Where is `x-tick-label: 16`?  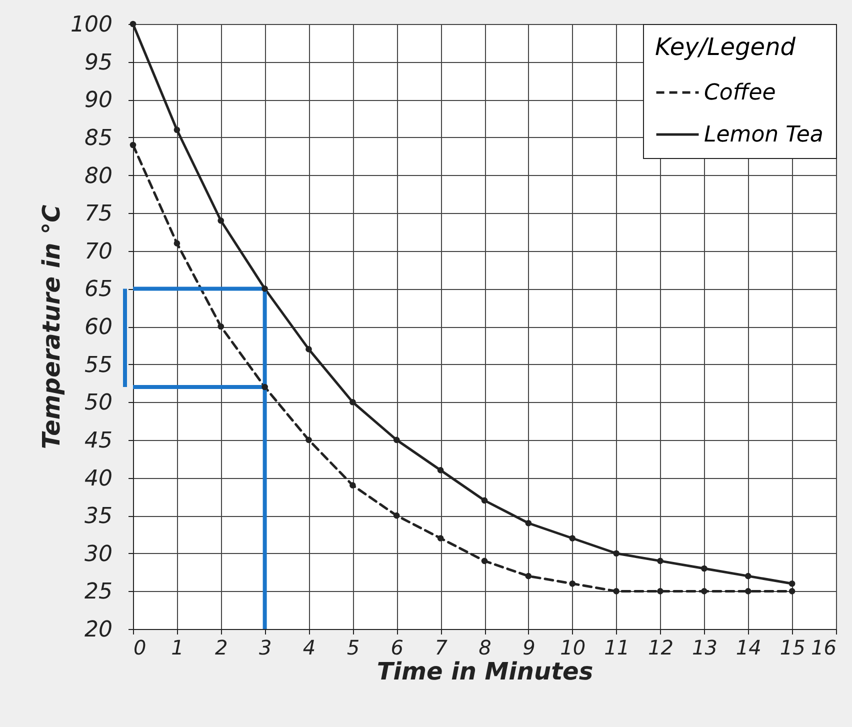
x-tick-label: 16 is located at coordinates (823, 648).